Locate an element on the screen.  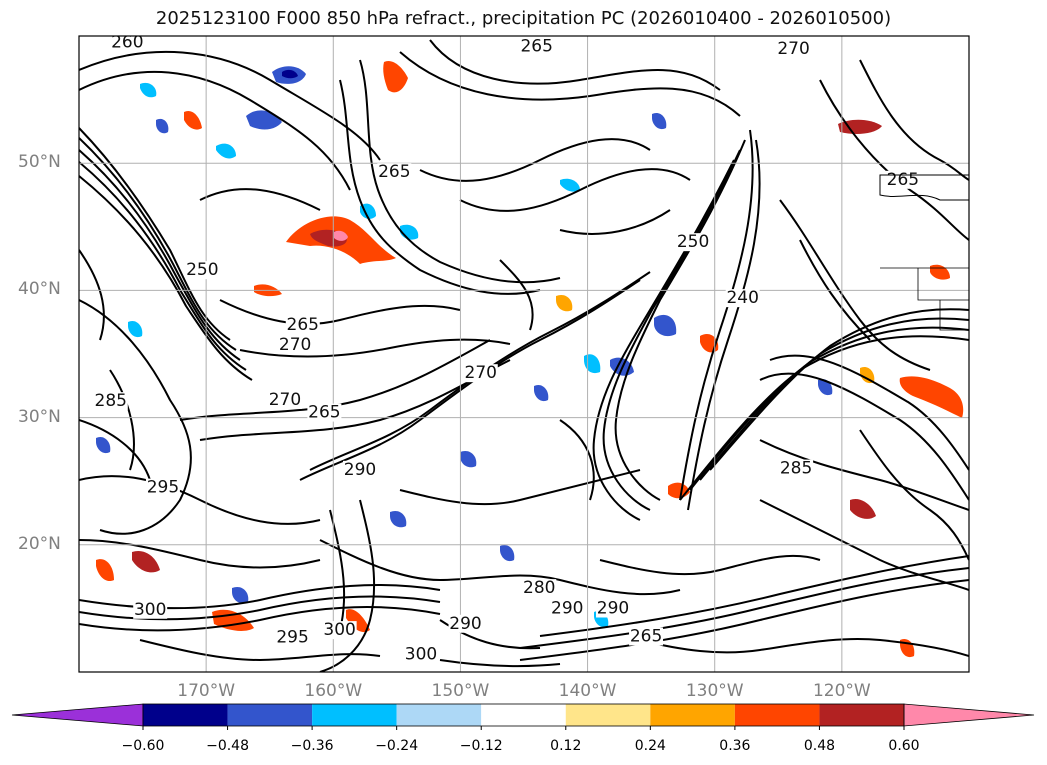
longitude-label: 170°W is located at coordinates (206, 691).